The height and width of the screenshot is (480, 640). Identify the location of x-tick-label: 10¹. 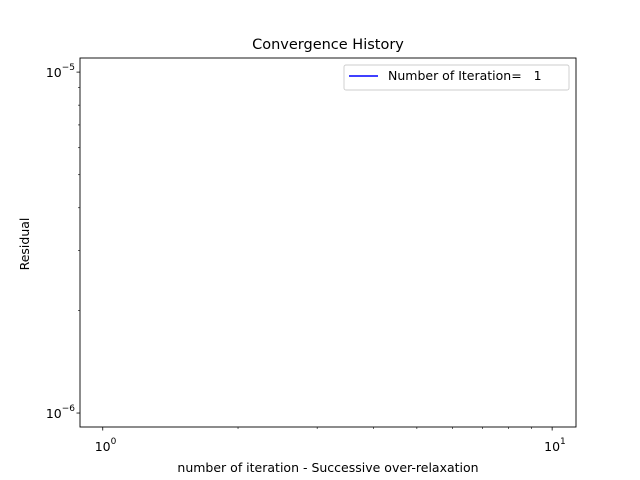
(555, 445).